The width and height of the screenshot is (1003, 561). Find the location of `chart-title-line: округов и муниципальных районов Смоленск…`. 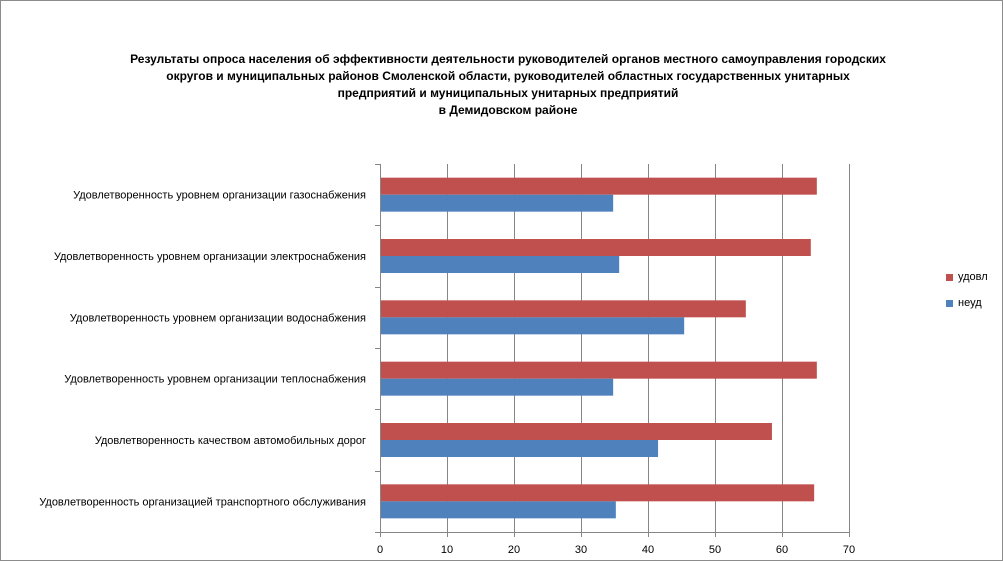

chart-title-line: округов и муниципальных районов Смоленск… is located at coordinates (508, 76).